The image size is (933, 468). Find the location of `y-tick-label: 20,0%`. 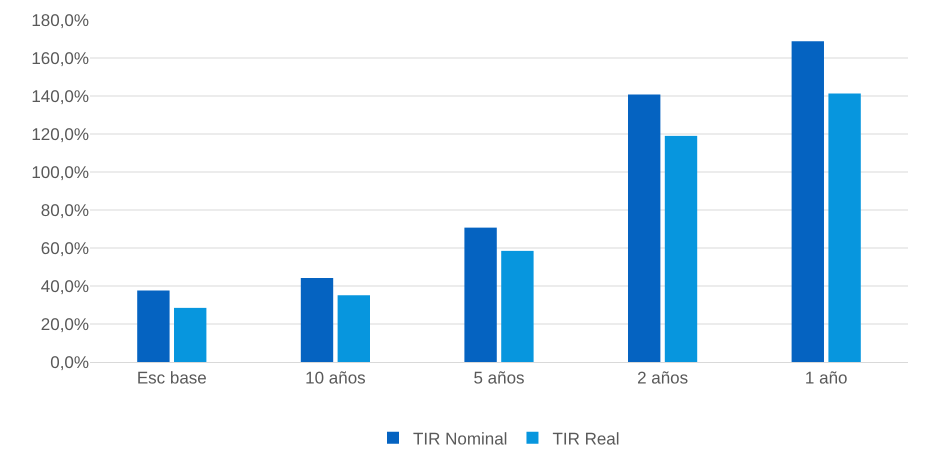

y-tick-label: 20,0% is located at coordinates (64, 324).